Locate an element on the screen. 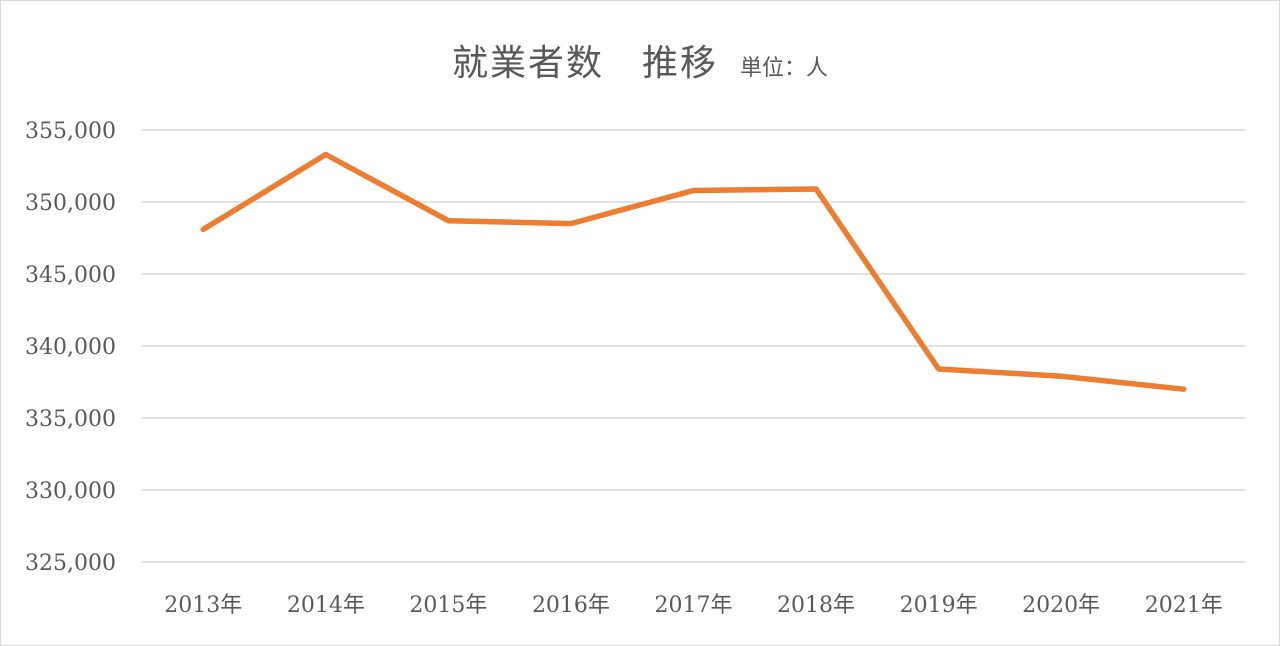 This screenshot has width=1280, height=646. y-tick-label: 355,000 is located at coordinates (70, 131).